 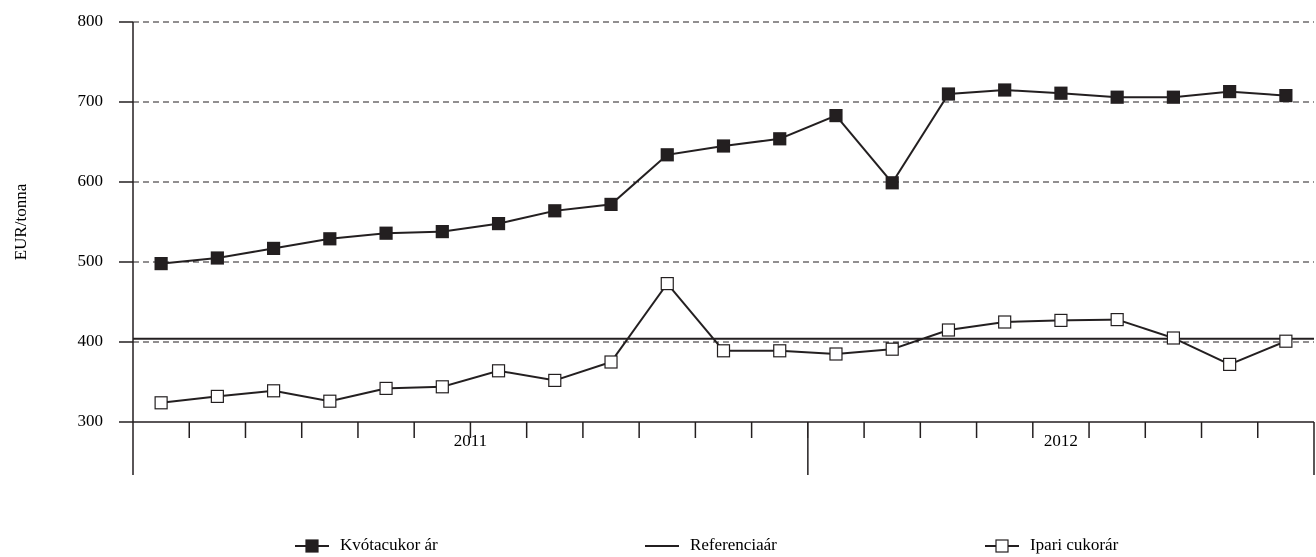 I want to click on y-tick-label: 600, so click(x=91, y=180).